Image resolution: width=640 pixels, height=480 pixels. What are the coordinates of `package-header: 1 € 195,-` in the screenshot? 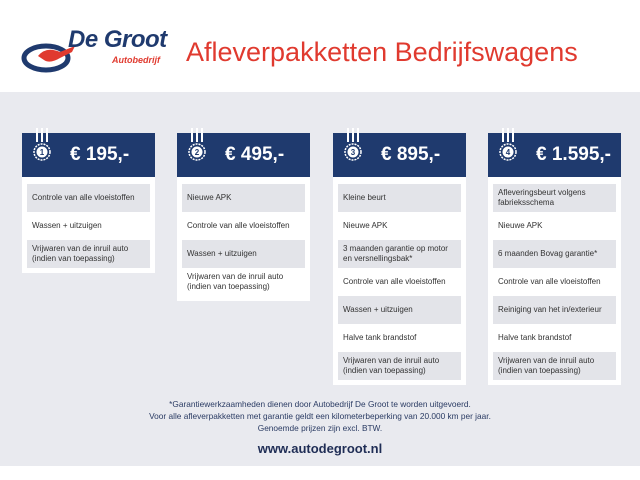 It's located at (88, 152).